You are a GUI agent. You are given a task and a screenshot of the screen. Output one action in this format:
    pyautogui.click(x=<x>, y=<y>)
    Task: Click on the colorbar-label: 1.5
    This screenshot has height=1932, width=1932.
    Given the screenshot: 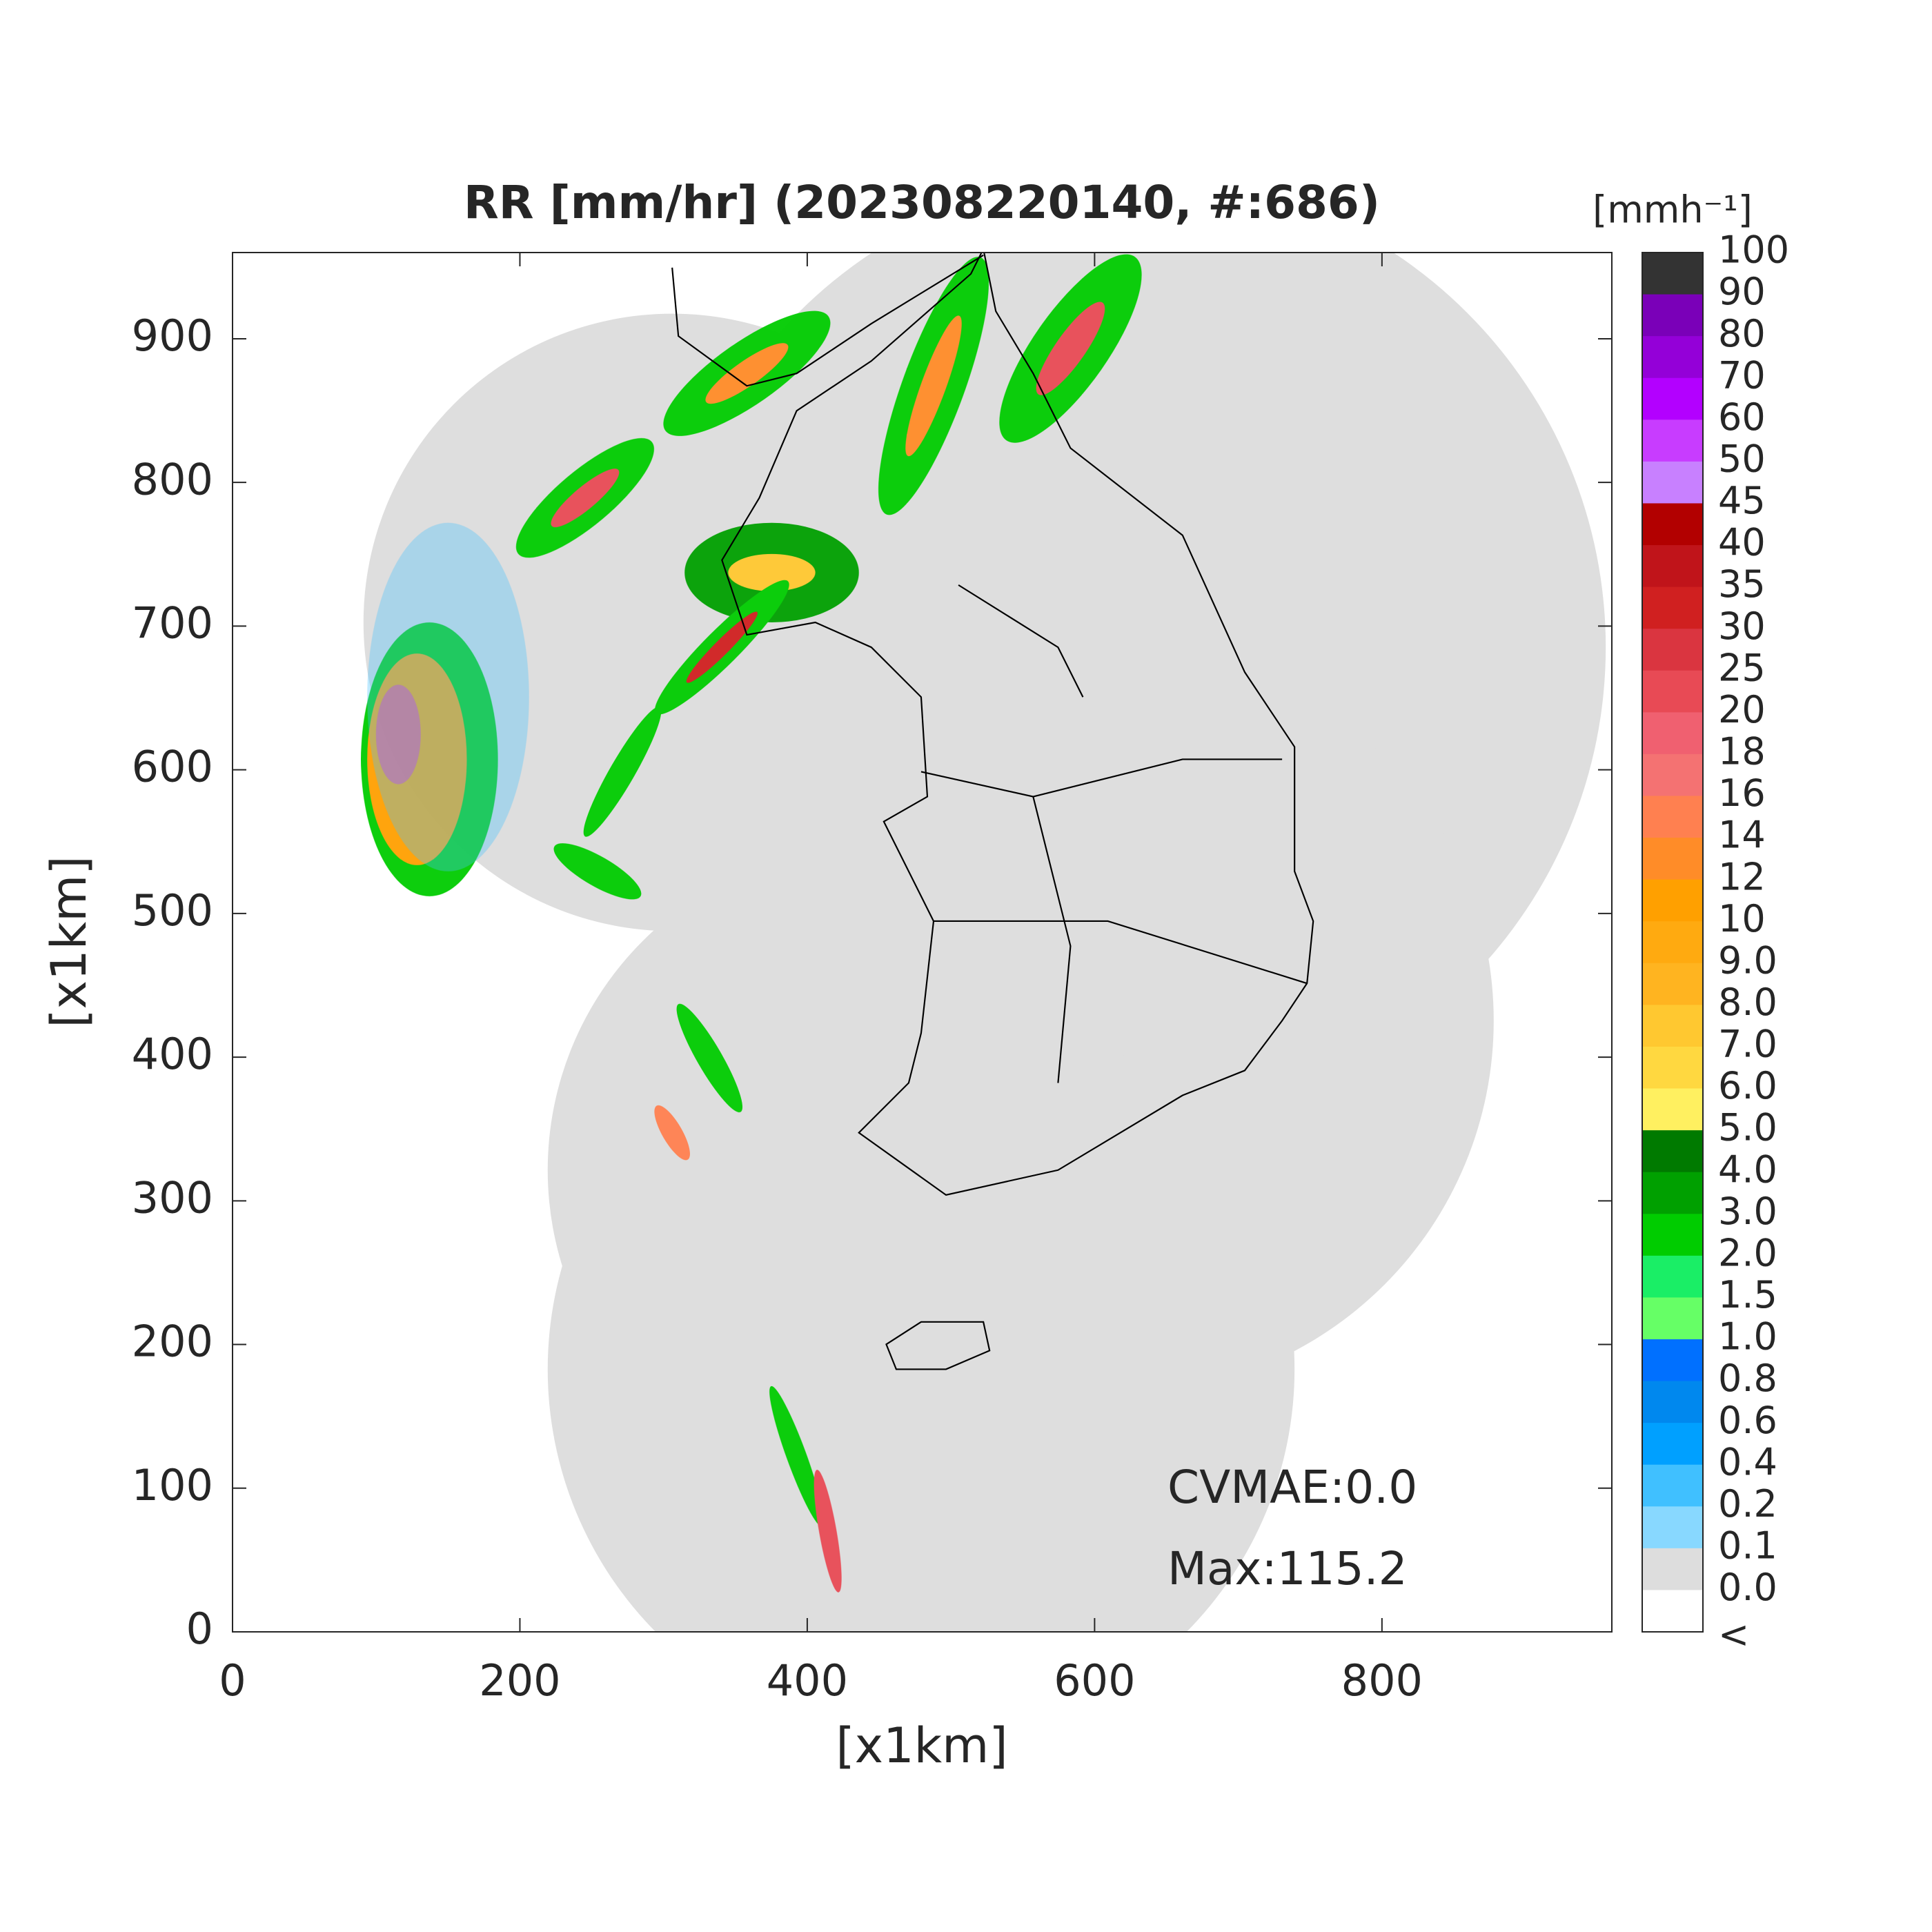 What is the action you would take?
    pyautogui.click(x=1747, y=1295)
    